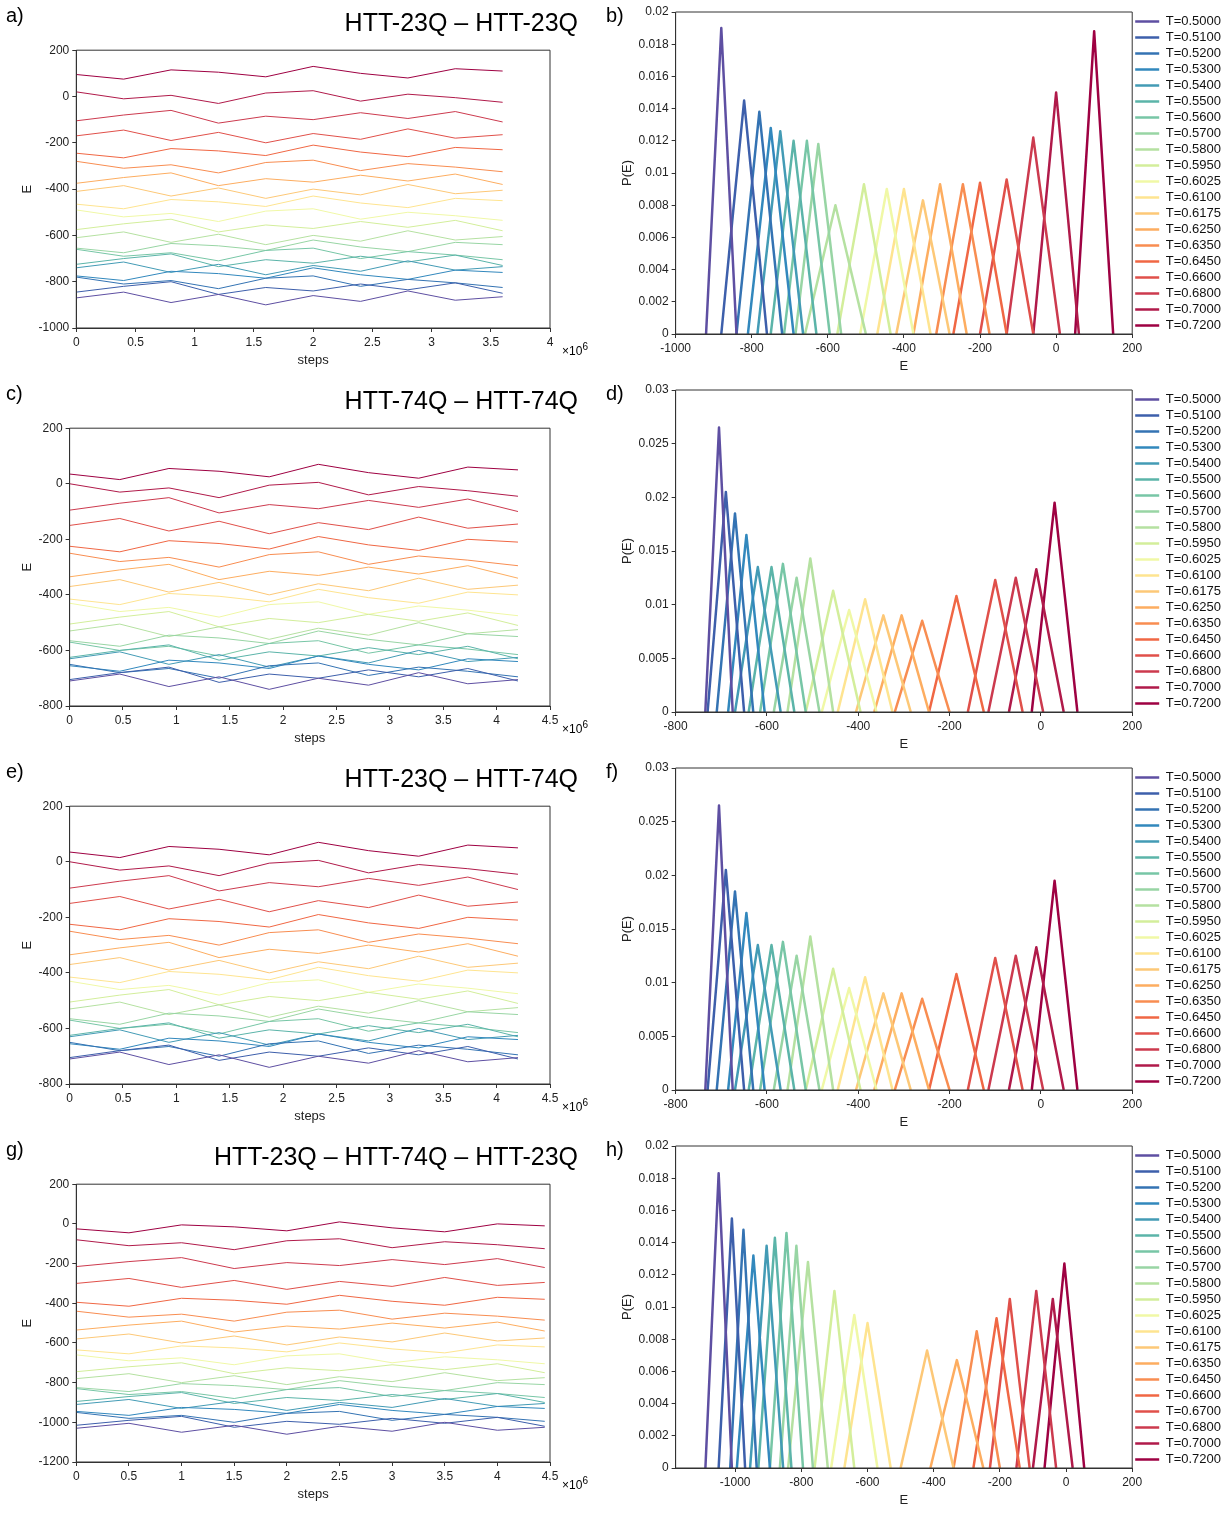 This screenshot has height=1515, width=1231. Describe the element at coordinates (904, 365) in the screenshot. I see `x-axis-title: E` at that location.